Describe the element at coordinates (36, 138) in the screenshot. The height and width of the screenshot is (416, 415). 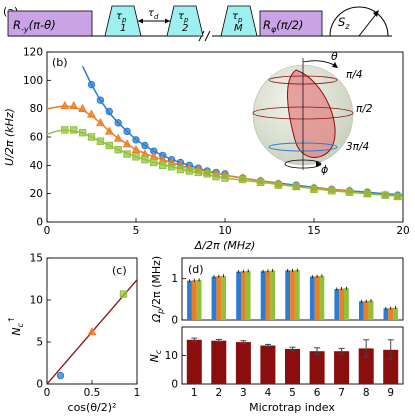
I see `panel-b-ytick-label: 60` at that location.